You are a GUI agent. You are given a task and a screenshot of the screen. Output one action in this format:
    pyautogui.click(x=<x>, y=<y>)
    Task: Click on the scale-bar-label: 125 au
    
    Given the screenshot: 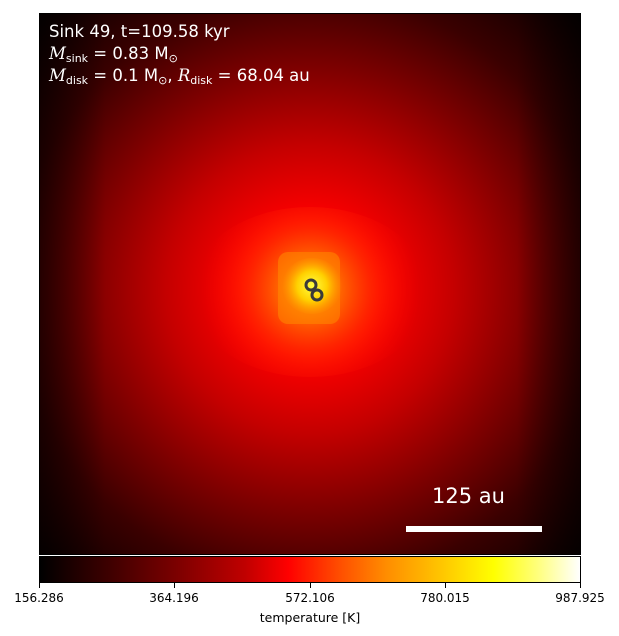 What is the action you would take?
    pyautogui.click(x=468, y=496)
    